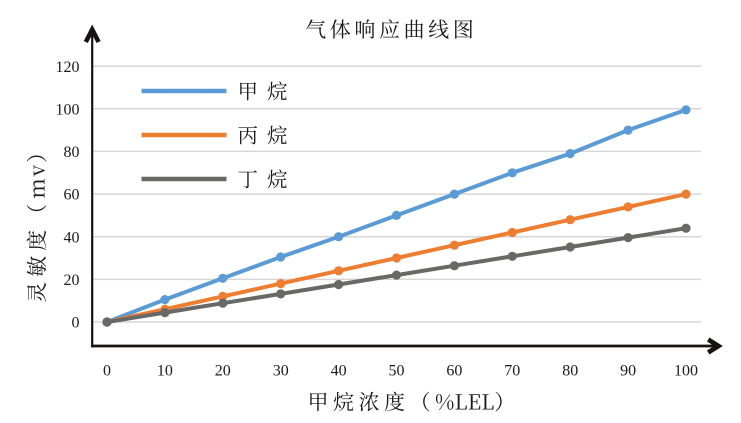  I want to click on x-tick-label-100: 100, so click(686, 371).